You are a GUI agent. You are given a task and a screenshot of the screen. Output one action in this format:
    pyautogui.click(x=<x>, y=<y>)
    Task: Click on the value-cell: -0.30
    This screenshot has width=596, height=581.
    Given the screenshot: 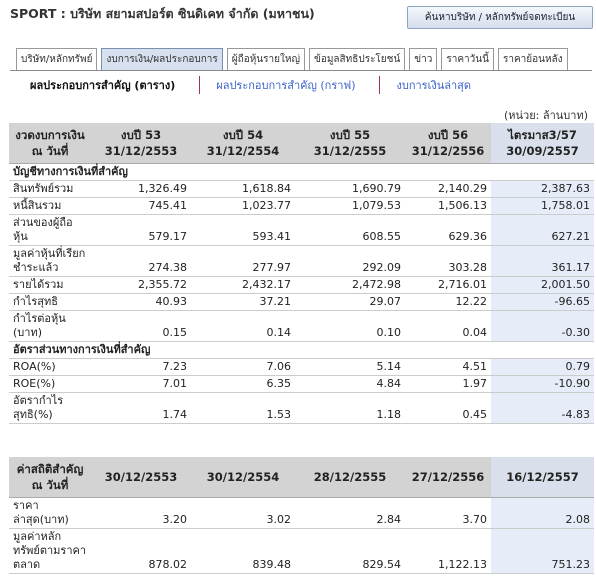 What is the action you would take?
    pyautogui.click(x=542, y=326)
    